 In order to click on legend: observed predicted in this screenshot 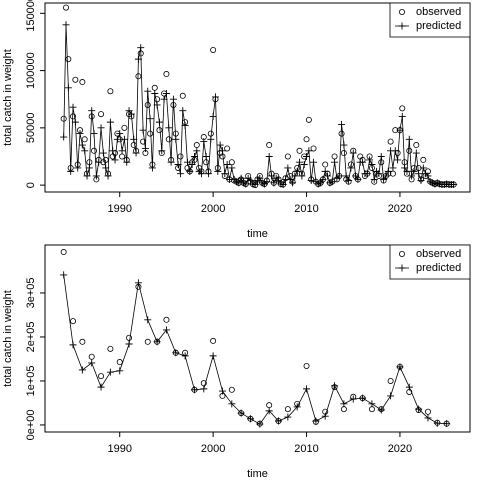, I will do `click(430, 20)`.